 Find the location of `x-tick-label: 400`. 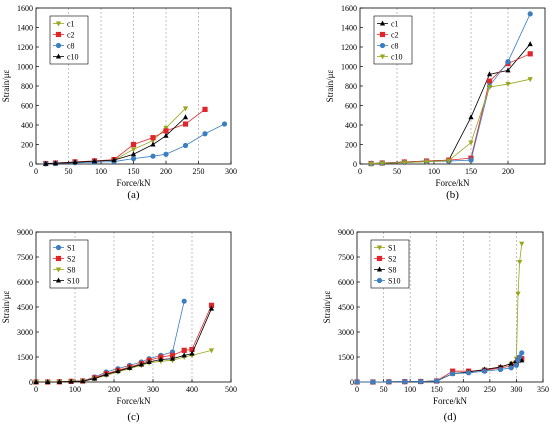

x-tick-label: 400 is located at coordinates (192, 389).